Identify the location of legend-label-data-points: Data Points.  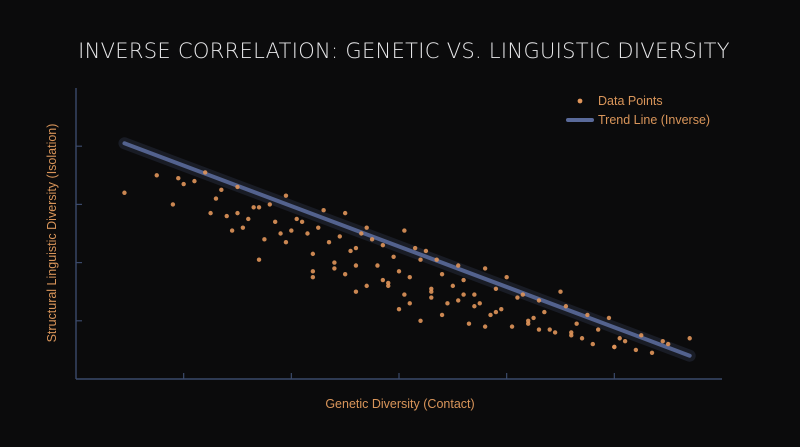
(630, 101).